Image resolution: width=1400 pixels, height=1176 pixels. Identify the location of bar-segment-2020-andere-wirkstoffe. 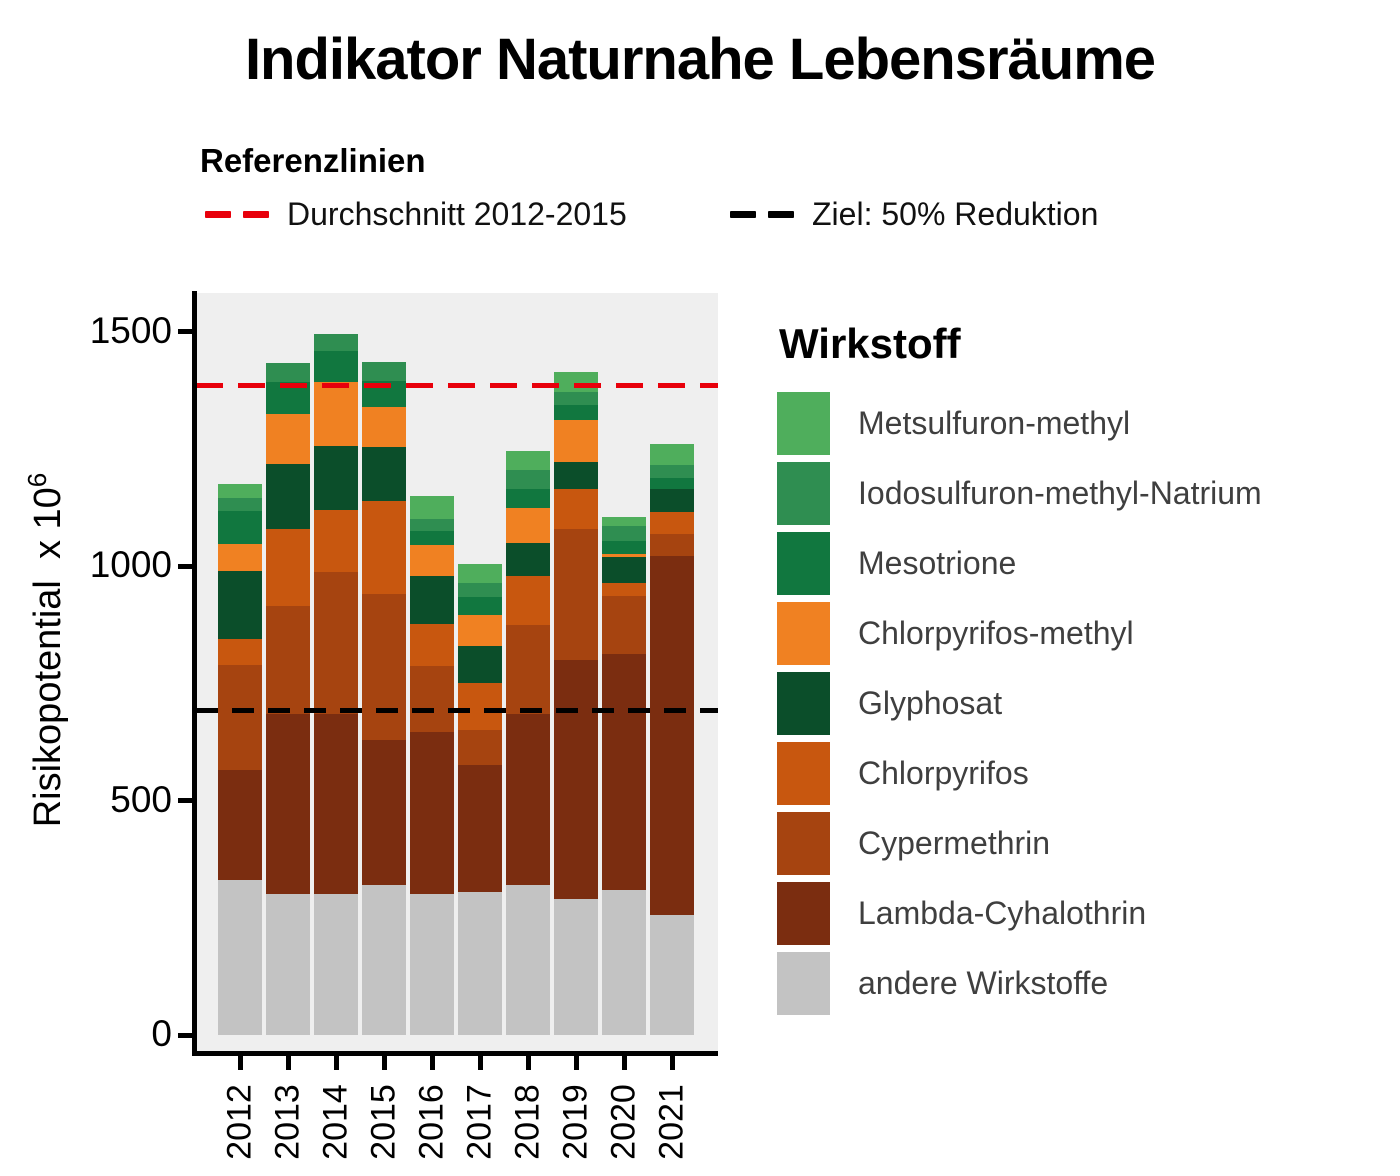
(624, 962).